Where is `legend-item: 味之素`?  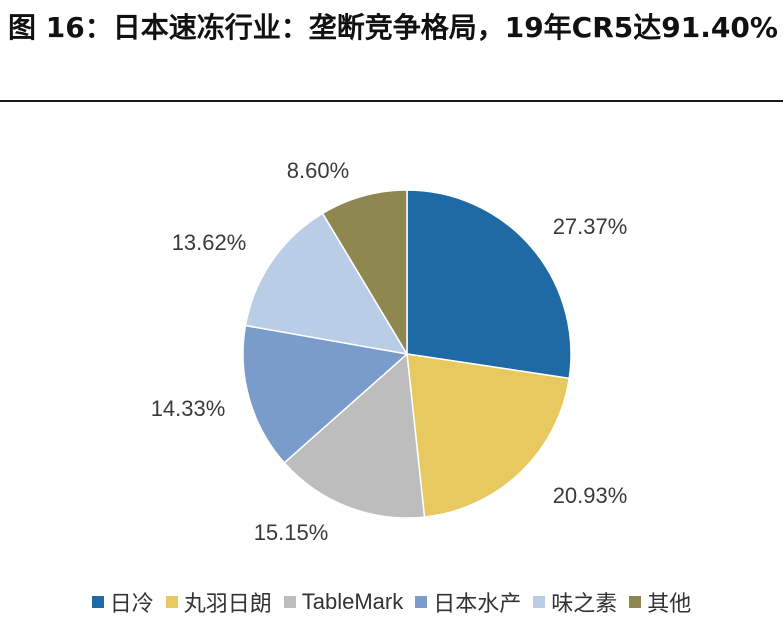
legend-item: 味之素 is located at coordinates (575, 602).